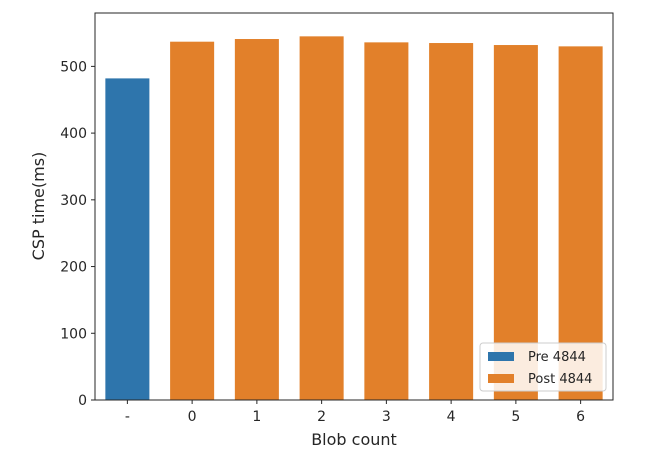  What do you see at coordinates (256, 417) in the screenshot?
I see `x-tick-label: 1` at bounding box center [256, 417].